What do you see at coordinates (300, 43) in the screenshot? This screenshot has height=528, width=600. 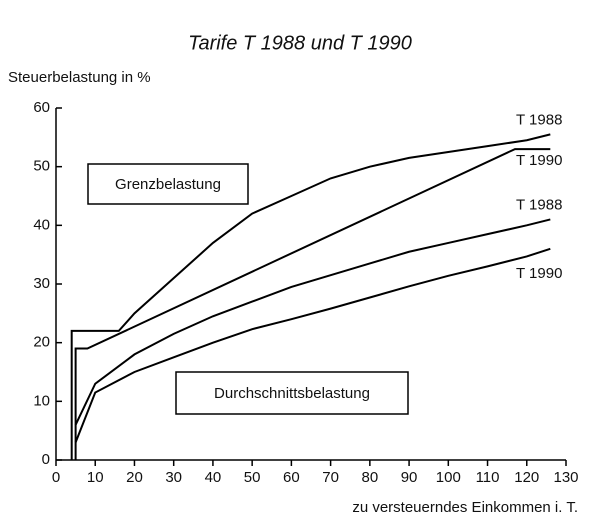 I see `chart-title: Tarife T 1988 und T 1990` at bounding box center [300, 43].